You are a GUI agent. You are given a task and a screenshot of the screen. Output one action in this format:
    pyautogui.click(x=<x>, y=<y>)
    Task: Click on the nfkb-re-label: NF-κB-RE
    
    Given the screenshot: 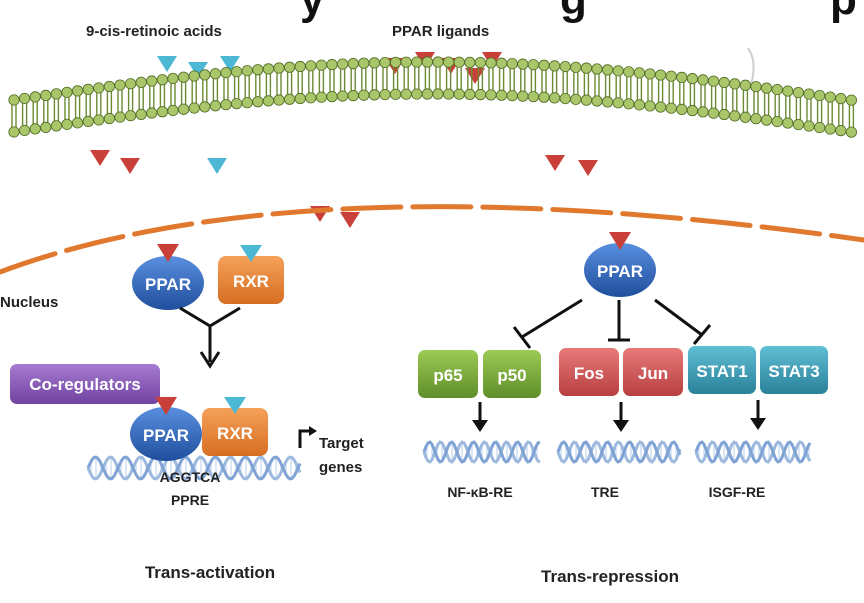 What is the action you would take?
    pyautogui.click(x=479, y=492)
    